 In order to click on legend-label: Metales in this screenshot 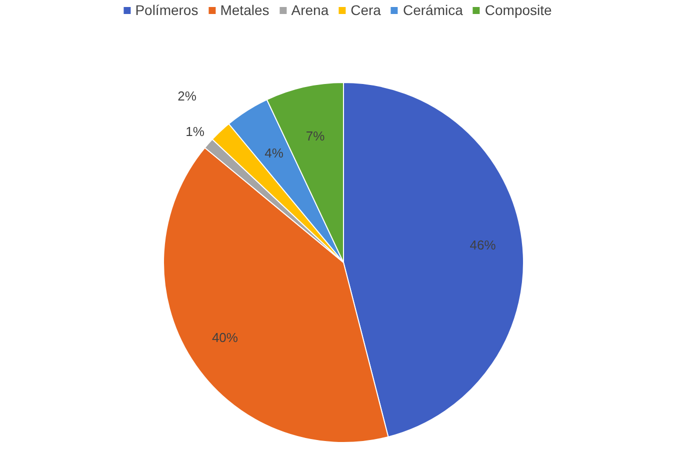, I will do `click(245, 10)`.